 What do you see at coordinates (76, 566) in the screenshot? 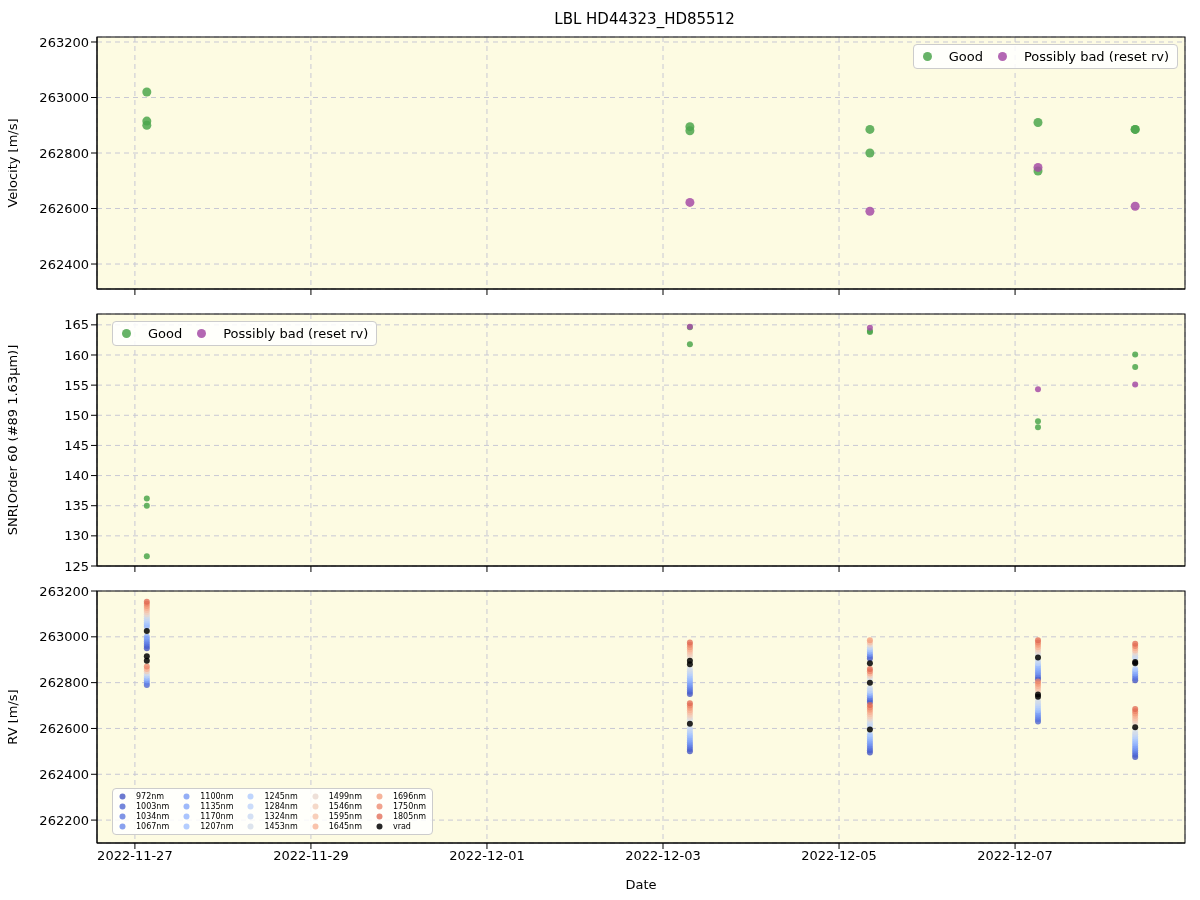
I see `y-tick-label: 125` at bounding box center [76, 566].